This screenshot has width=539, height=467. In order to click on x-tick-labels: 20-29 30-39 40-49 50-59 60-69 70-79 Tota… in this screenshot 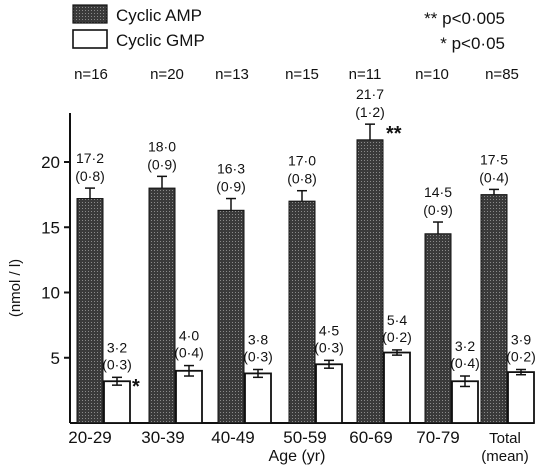, I will do `click(298, 446)`.